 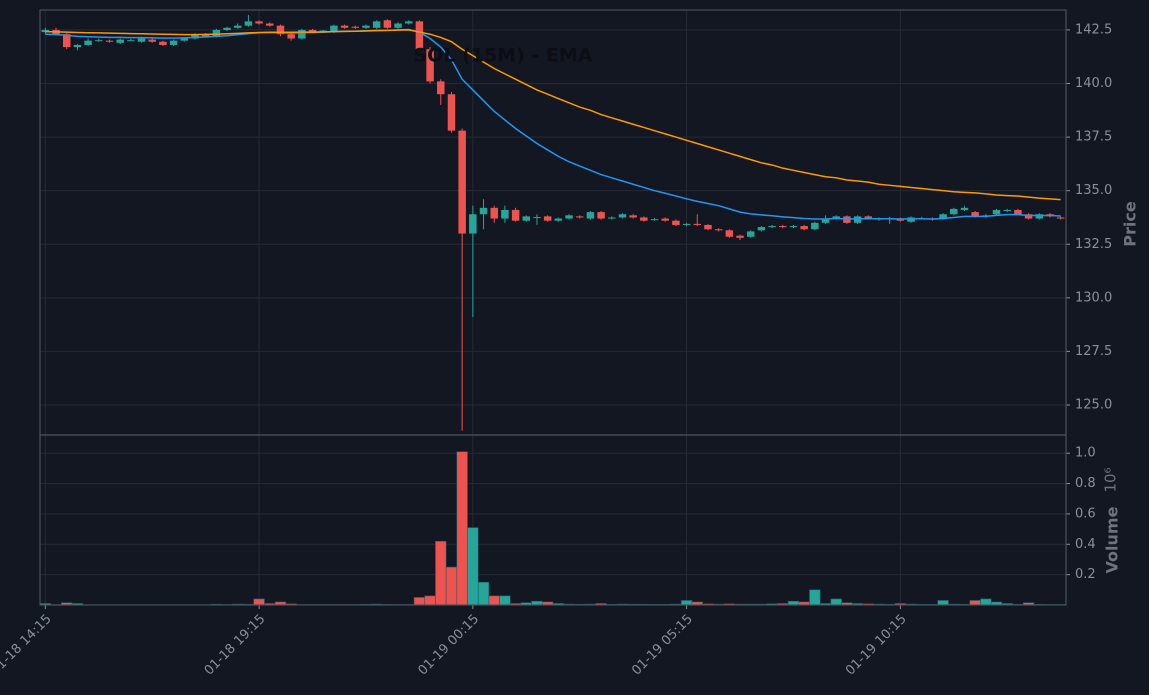 What do you see at coordinates (1130, 224) in the screenshot?
I see `y-axis-label: Price` at bounding box center [1130, 224].